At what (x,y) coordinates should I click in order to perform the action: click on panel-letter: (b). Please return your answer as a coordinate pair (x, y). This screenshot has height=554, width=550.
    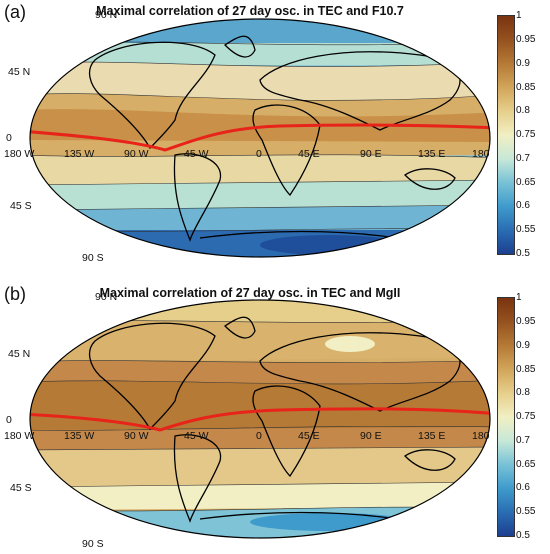
    Looking at the image, I should click on (15, 294).